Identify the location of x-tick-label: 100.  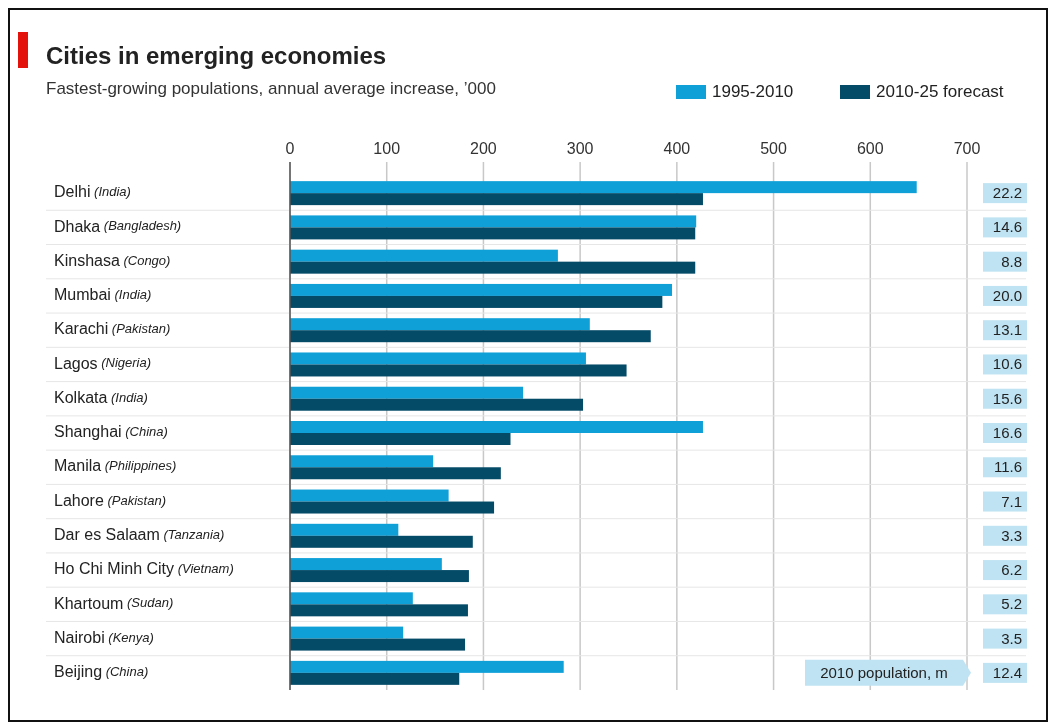
(387, 148).